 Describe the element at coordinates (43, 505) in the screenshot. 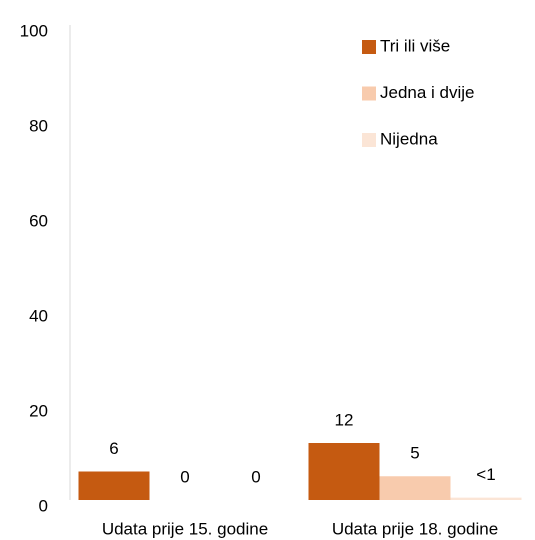

I see `y-tick-label: 0` at that location.